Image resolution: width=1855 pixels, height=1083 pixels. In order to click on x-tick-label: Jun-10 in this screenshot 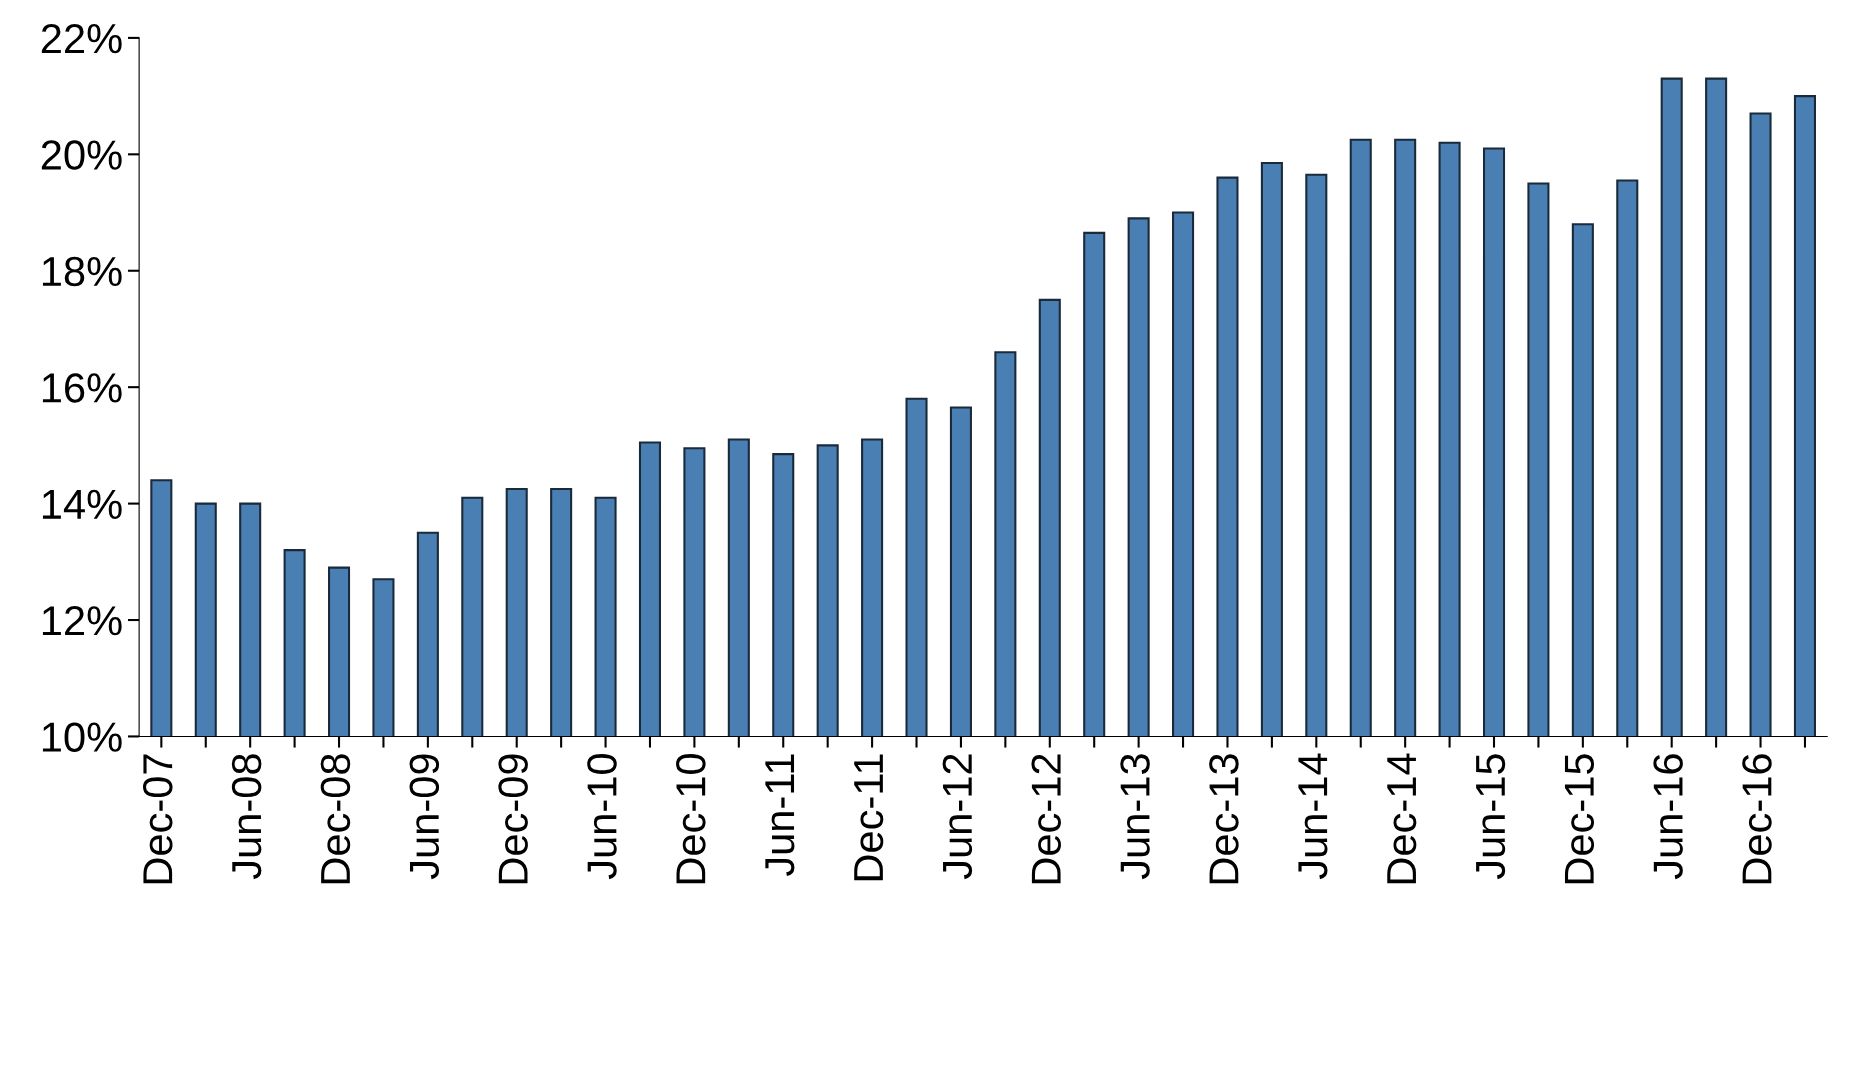, I will do `click(602, 817)`.